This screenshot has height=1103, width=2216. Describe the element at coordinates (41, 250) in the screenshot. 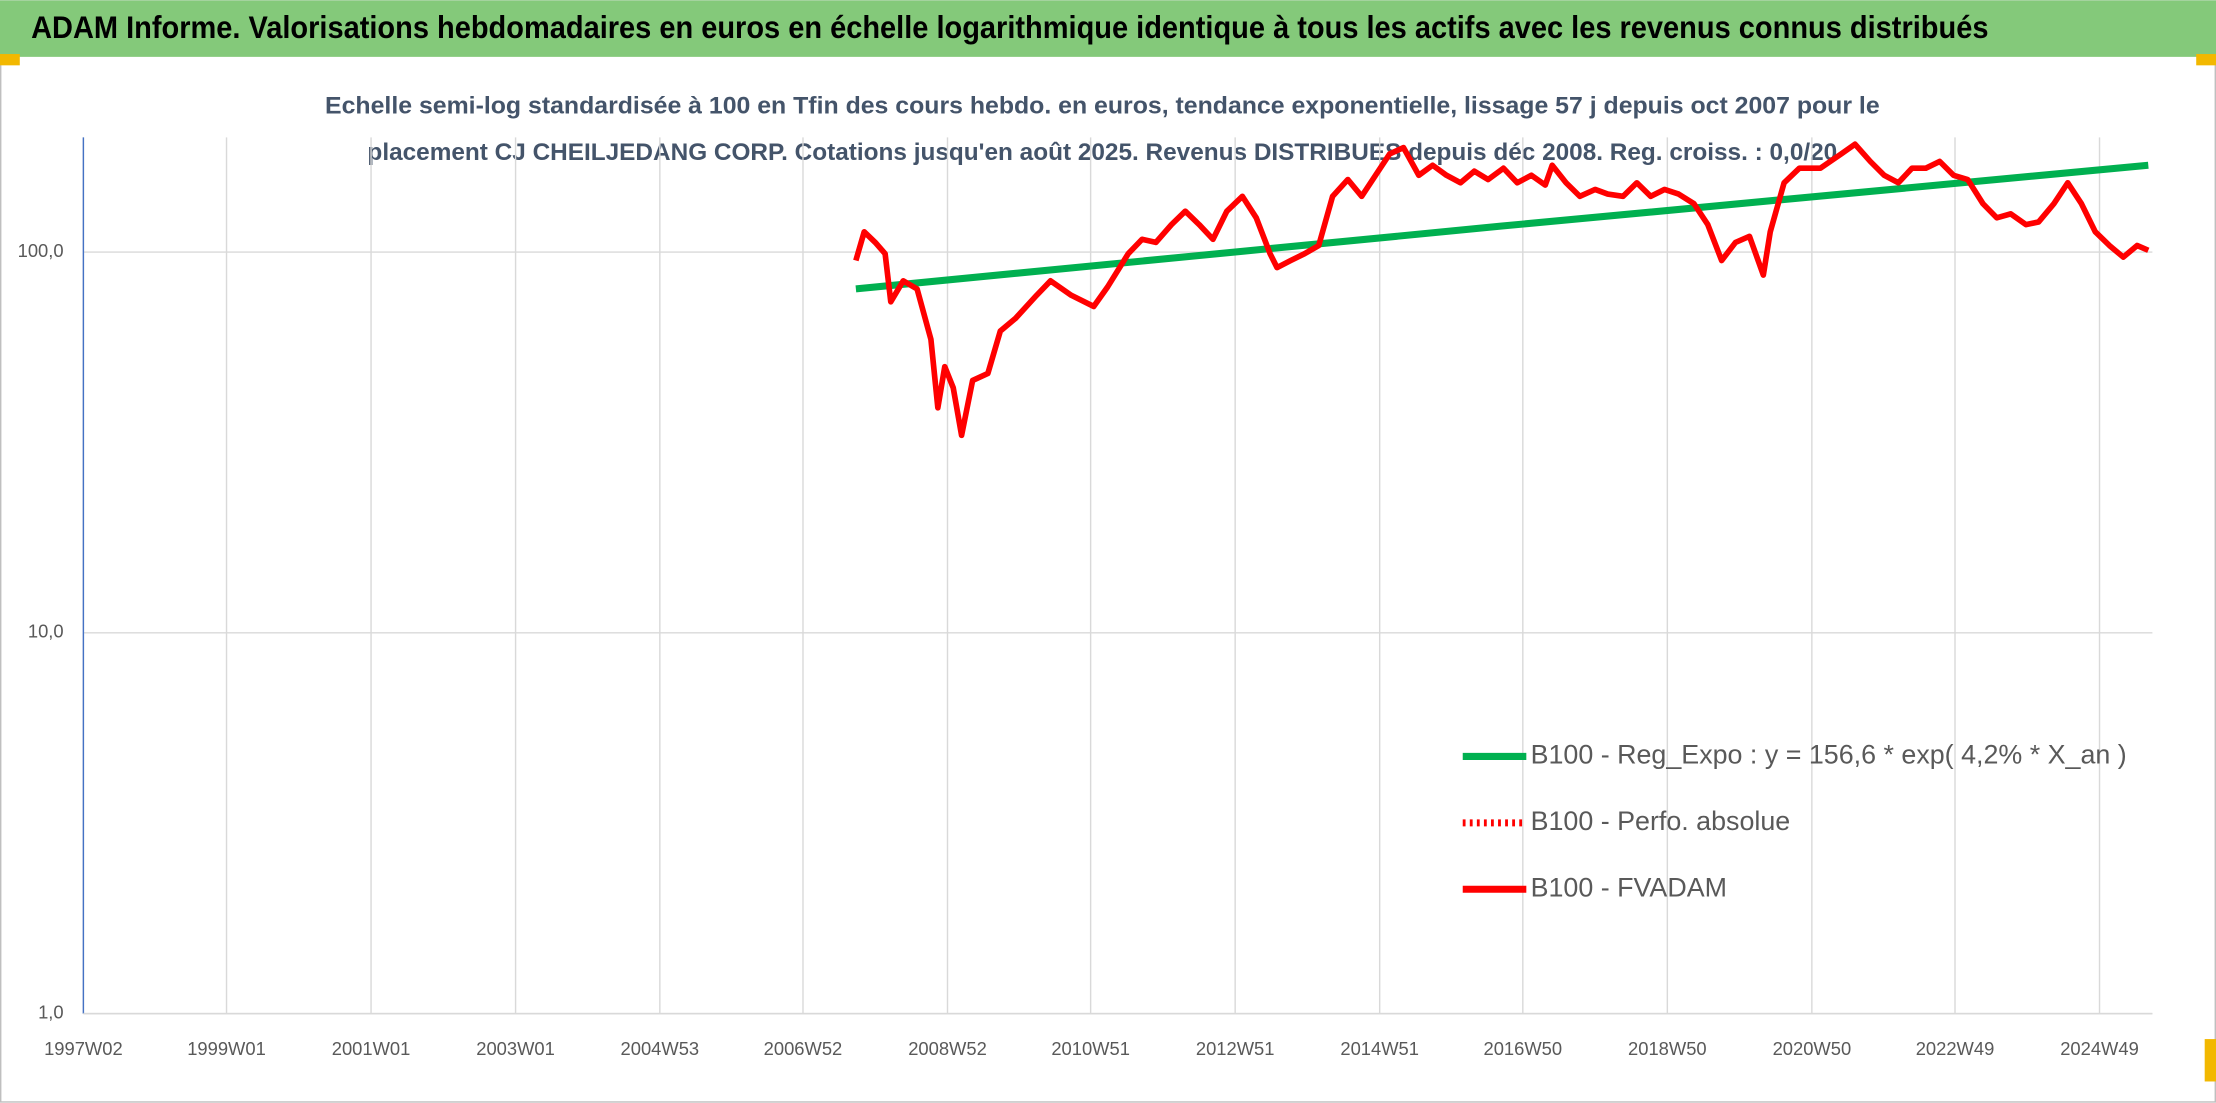

I see `y-tick-label: 100,0` at that location.